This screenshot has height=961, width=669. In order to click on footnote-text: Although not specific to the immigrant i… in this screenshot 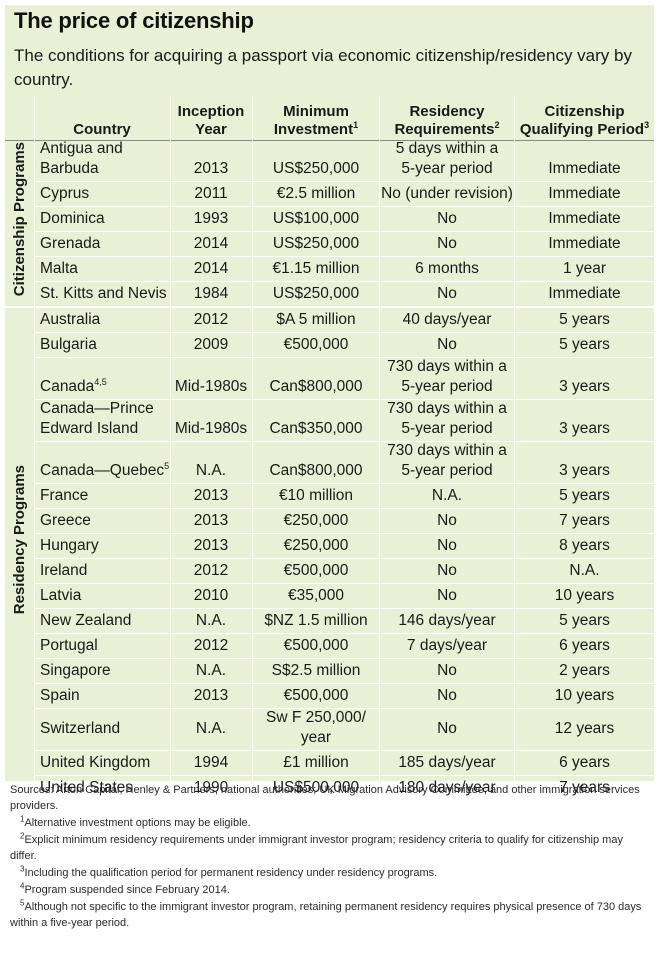, I will do `click(326, 915)`.